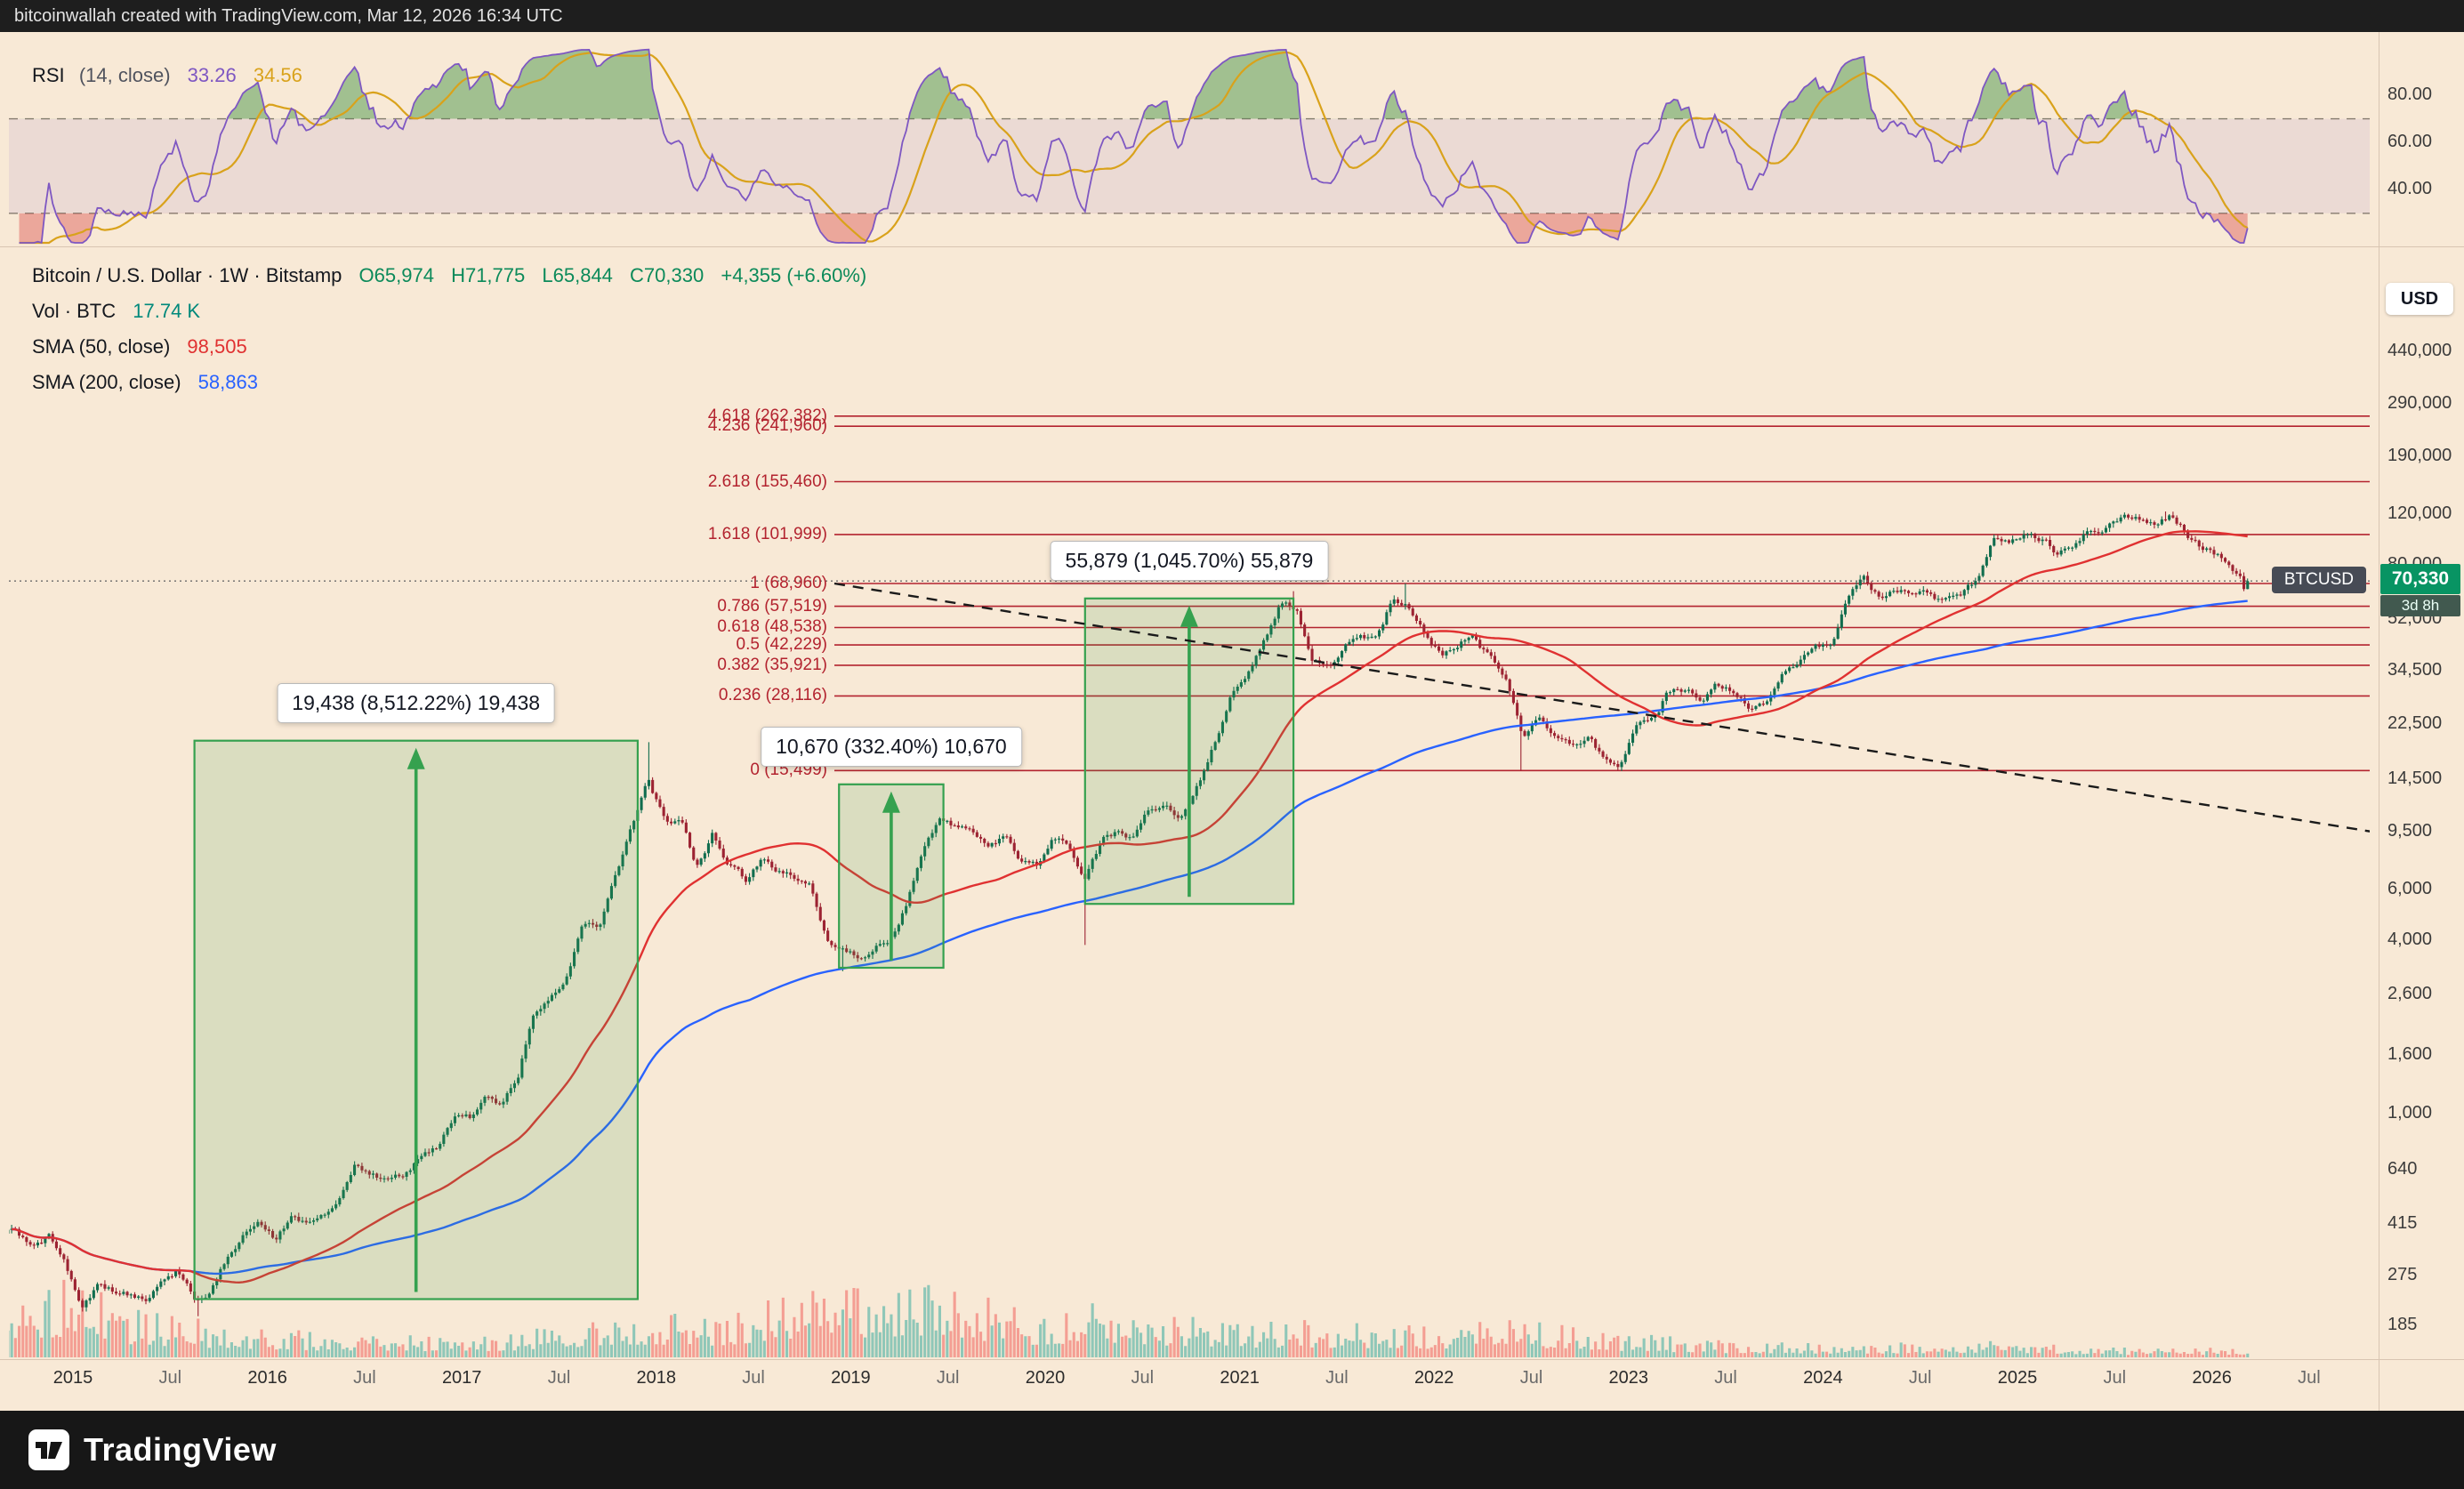 This screenshot has width=2464, height=1489. What do you see at coordinates (2420, 606) in the screenshot?
I see `bar-countdown: 3d 8h` at bounding box center [2420, 606].